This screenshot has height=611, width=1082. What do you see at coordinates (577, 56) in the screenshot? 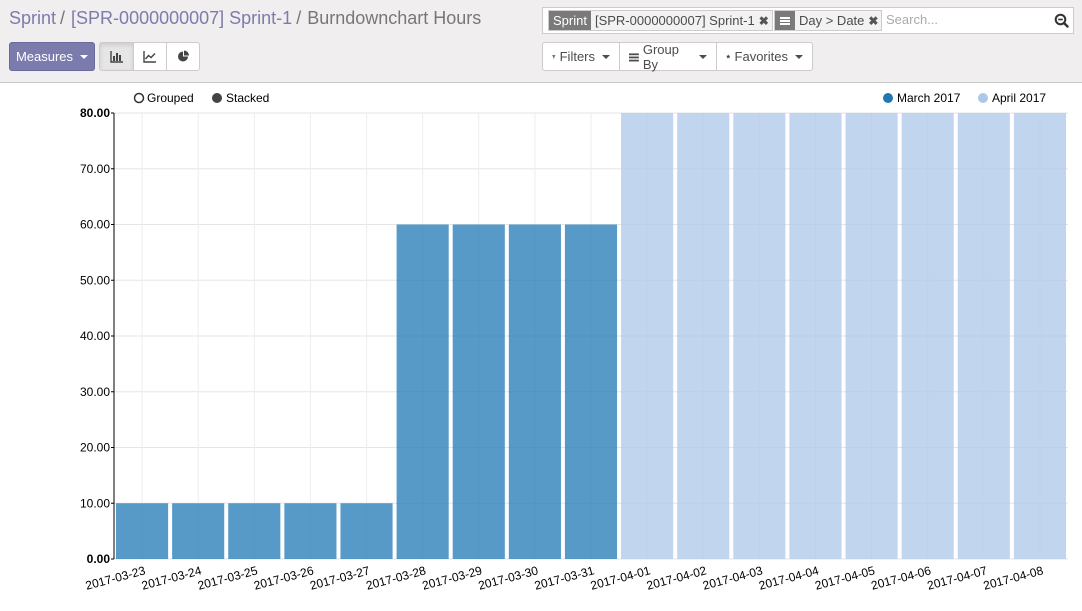
I see `filters-label: Filters` at bounding box center [577, 56].